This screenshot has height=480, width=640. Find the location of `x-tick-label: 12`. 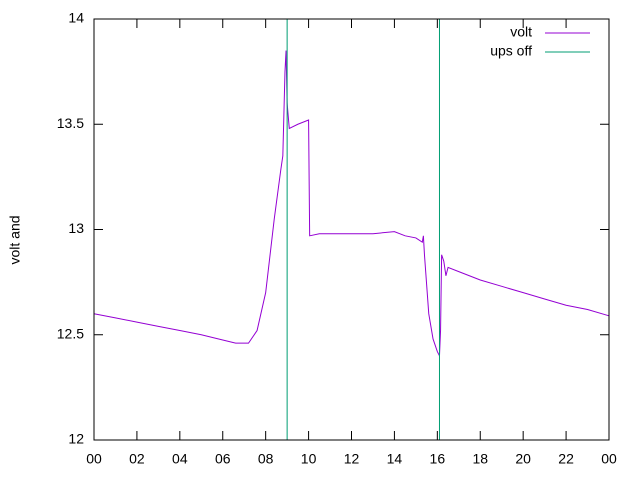

x-tick-label: 12 is located at coordinates (352, 459).